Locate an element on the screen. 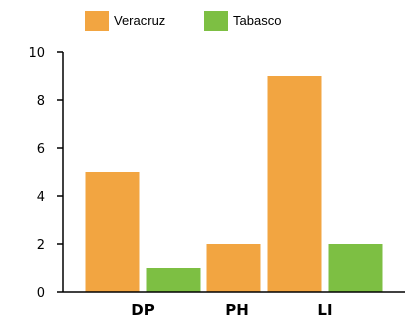 The width and height of the screenshot is (416, 322). x-tick-label-li: LI is located at coordinates (324, 310).